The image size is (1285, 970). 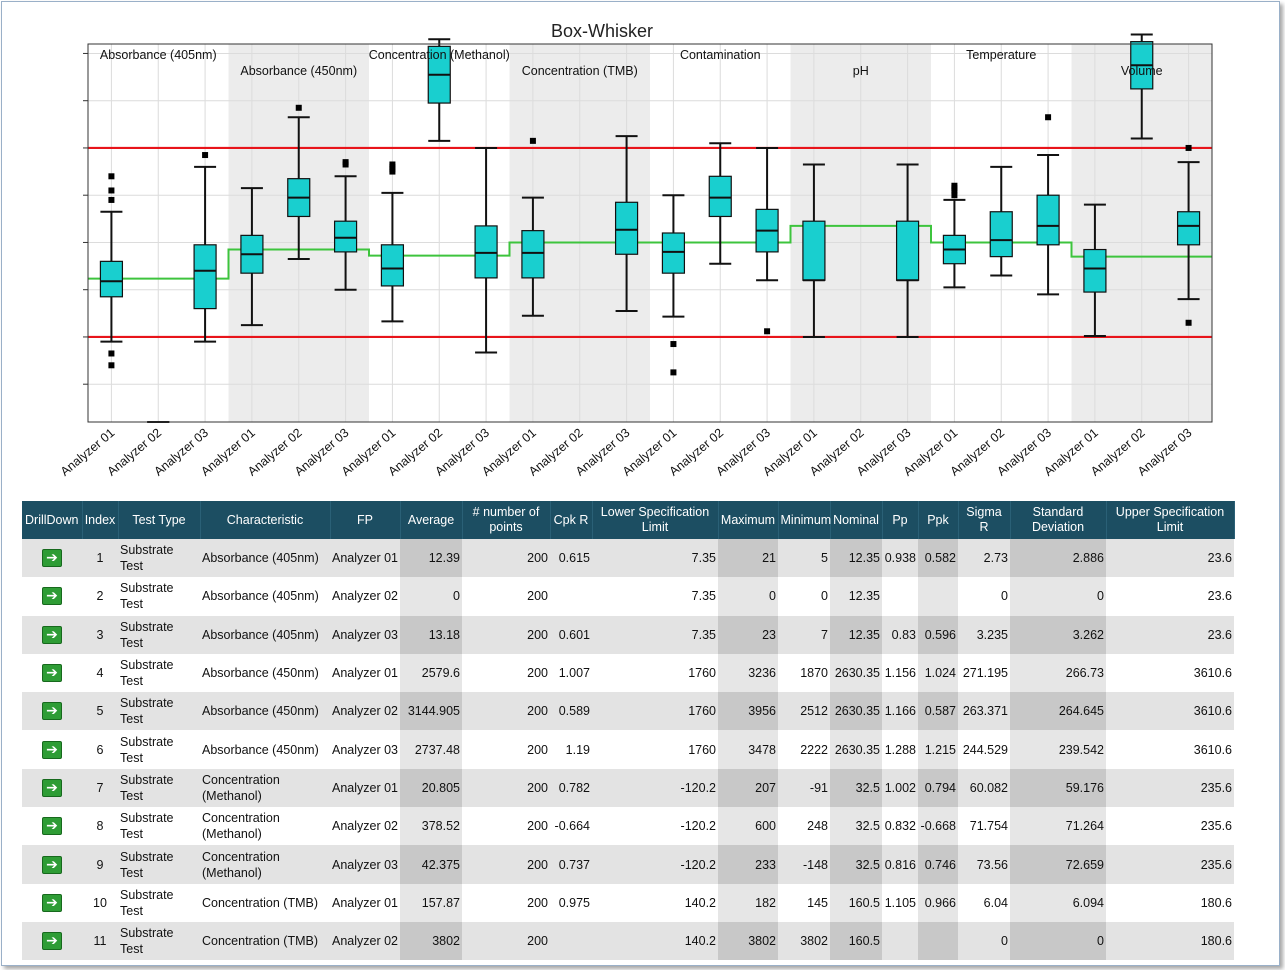 I want to click on table-cell: 7.35, so click(x=655, y=558).